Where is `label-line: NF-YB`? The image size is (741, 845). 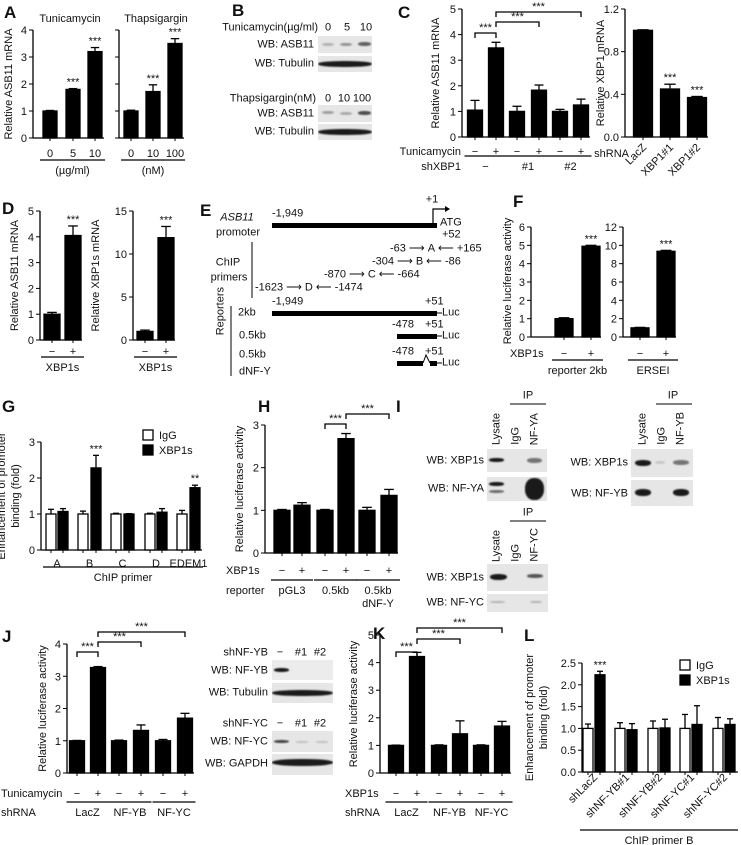
label-line: NF-YB is located at coordinates (130, 813).